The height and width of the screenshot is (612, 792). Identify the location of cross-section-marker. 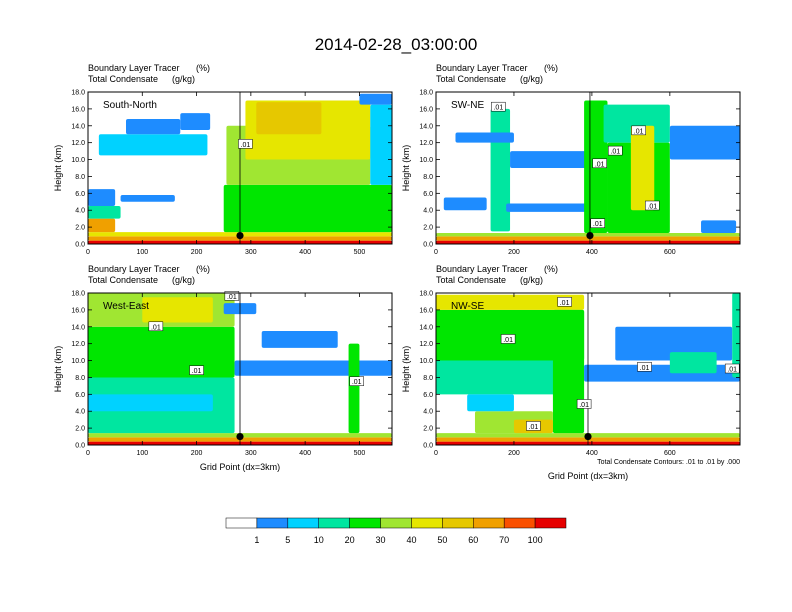
(588, 436).